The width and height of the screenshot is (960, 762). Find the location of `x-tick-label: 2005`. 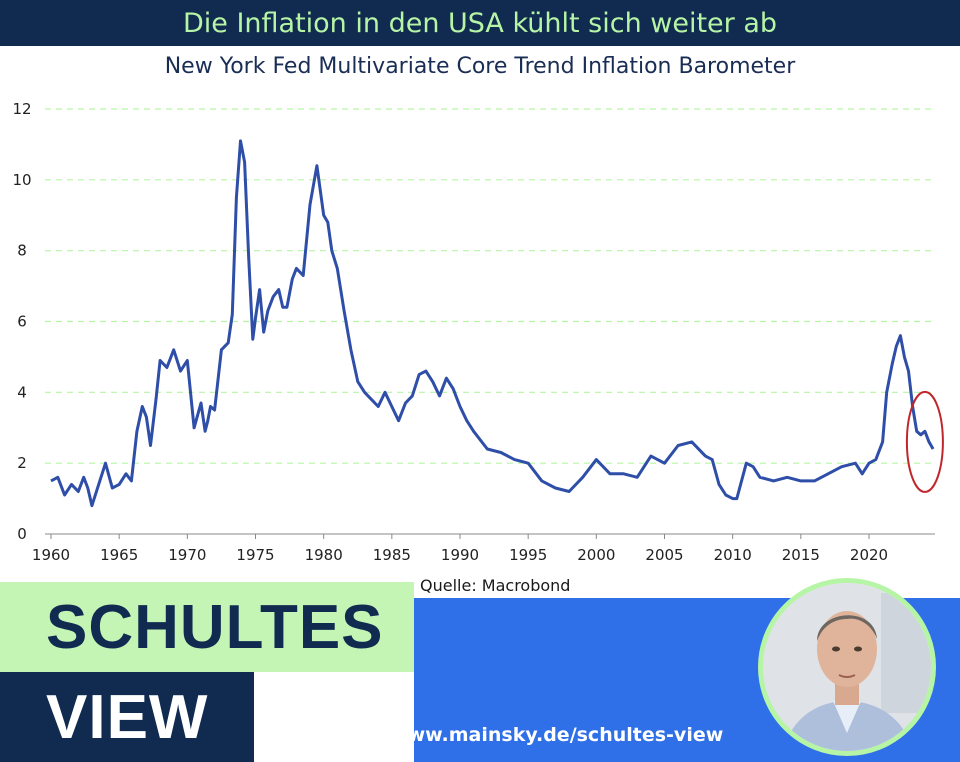

x-tick-label: 2005 is located at coordinates (664, 555).